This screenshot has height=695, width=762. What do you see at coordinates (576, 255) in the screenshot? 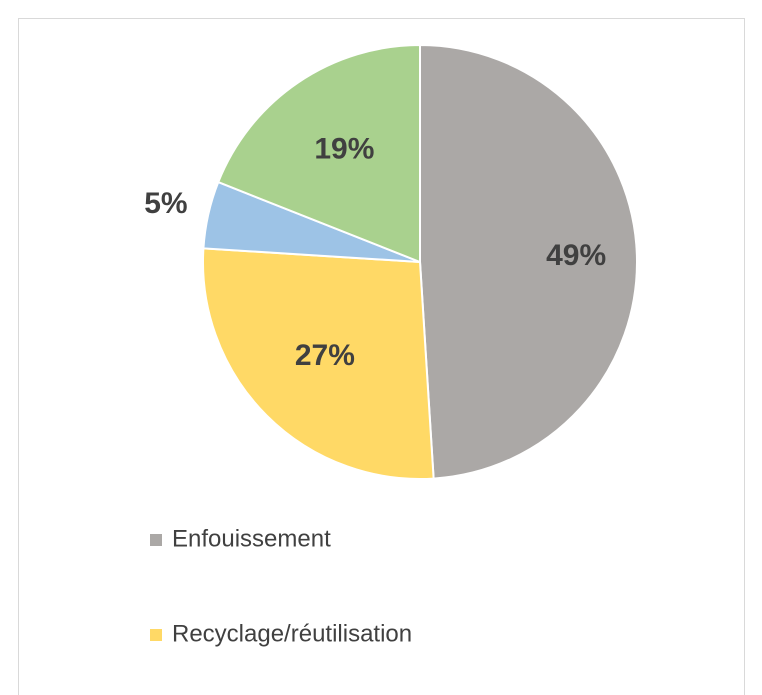
I see `data-label: 49%` at bounding box center [576, 255].